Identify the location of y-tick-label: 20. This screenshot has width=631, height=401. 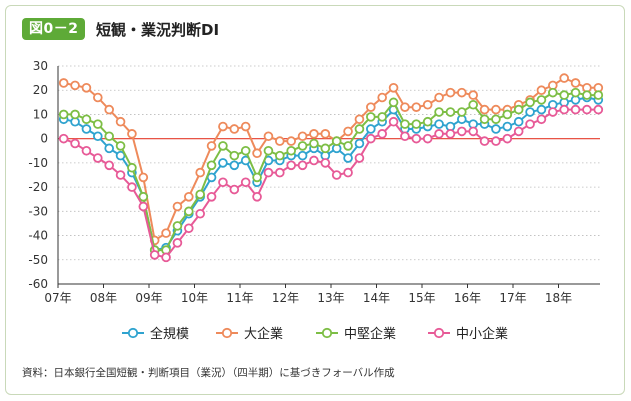
(40, 90).